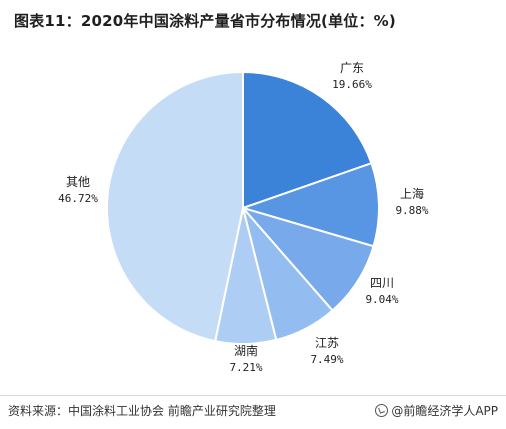  Describe the element at coordinates (411, 210) in the screenshot. I see `slice-value-1: 9.88%` at that location.